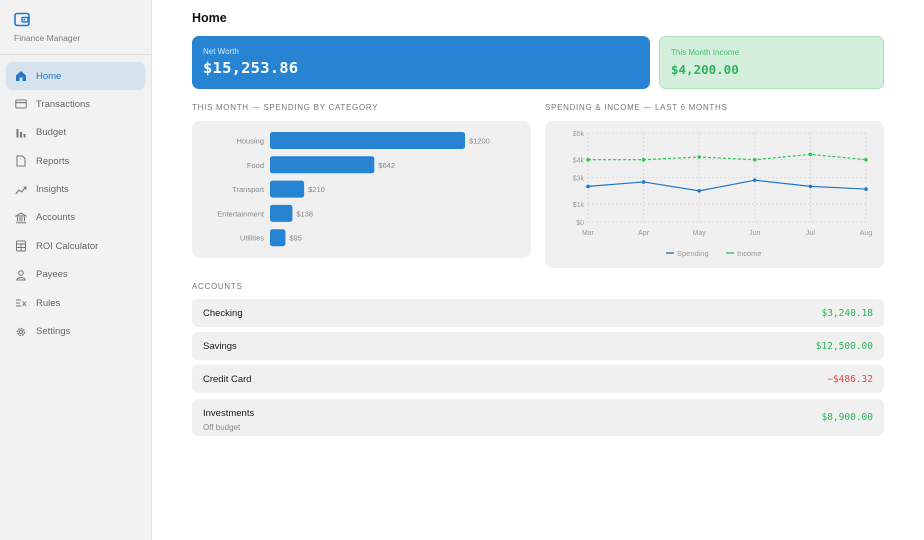 The height and width of the screenshot is (540, 924). What do you see at coordinates (252, 238) in the screenshot?
I see `bar-category-label: Utilities` at bounding box center [252, 238].